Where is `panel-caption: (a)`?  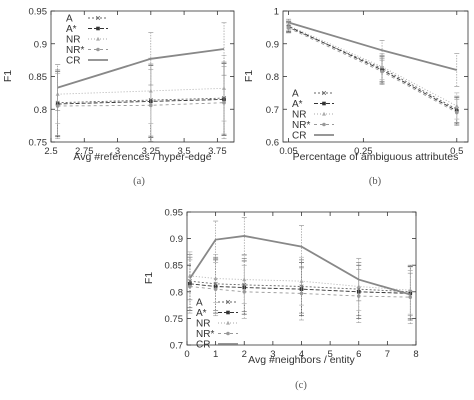 panel-caption: (a) is located at coordinates (139, 181).